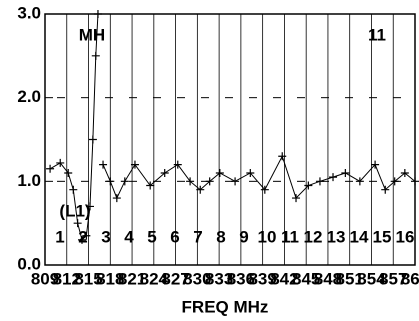 Image resolution: width=419 pixels, height=321 pixels. Describe the element at coordinates (377, 34) in the screenshot. I see `annotation: 11` at that location.